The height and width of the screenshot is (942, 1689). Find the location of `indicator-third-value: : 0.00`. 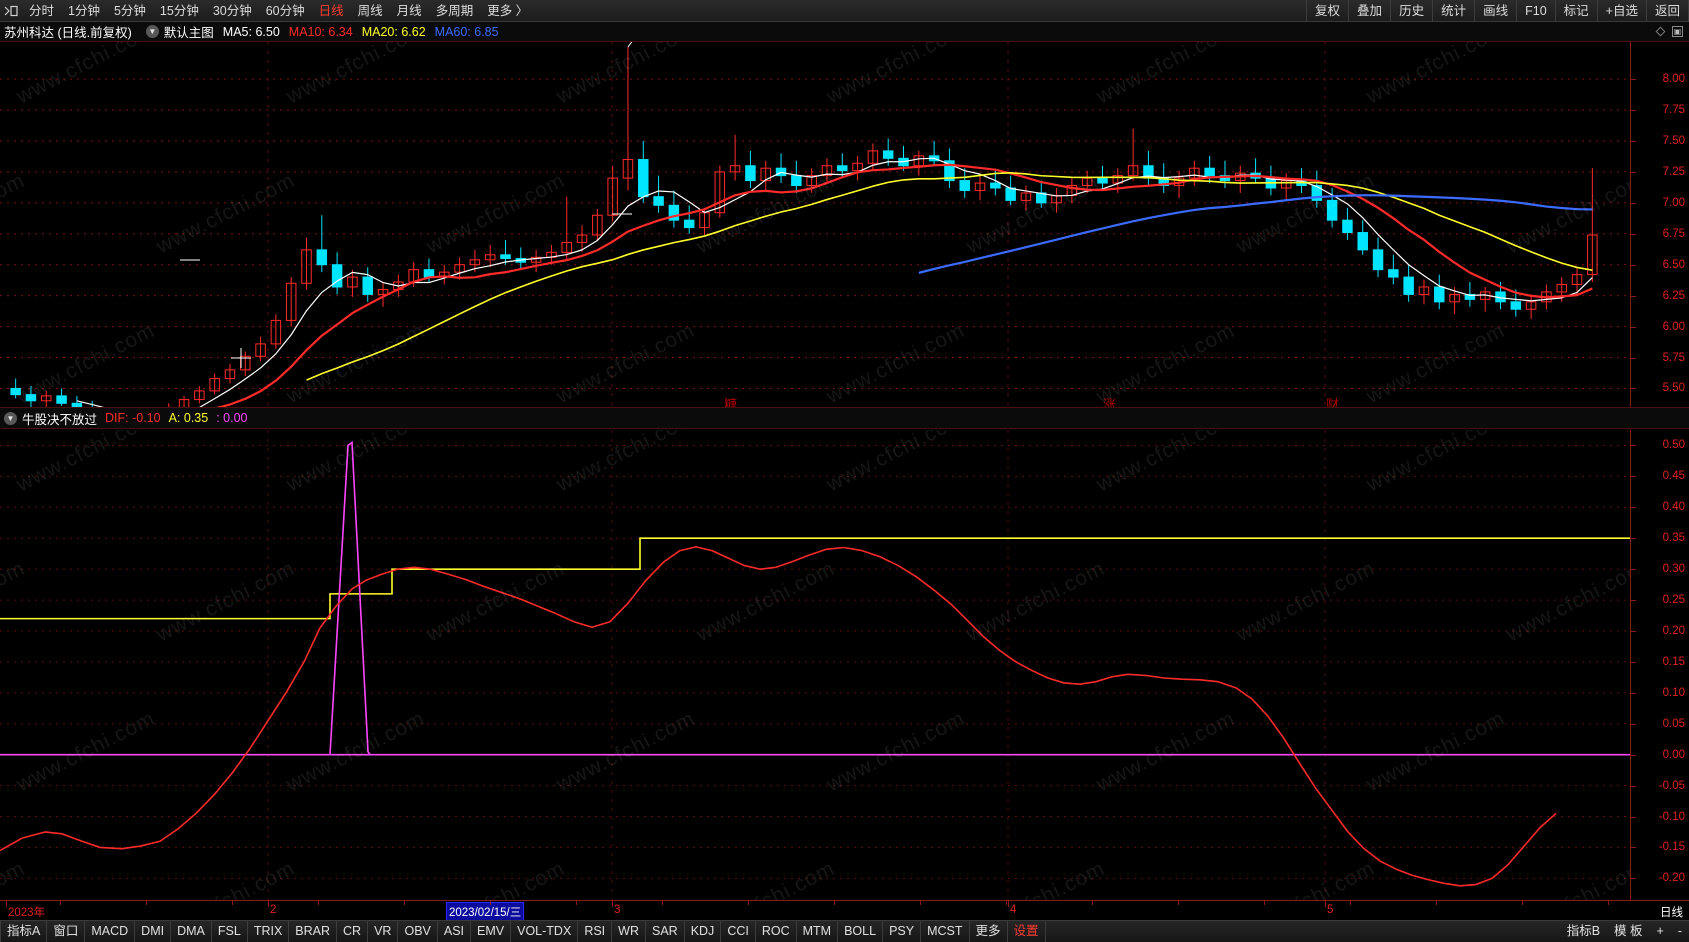

indicator-third-value: : 0.00 is located at coordinates (232, 418).